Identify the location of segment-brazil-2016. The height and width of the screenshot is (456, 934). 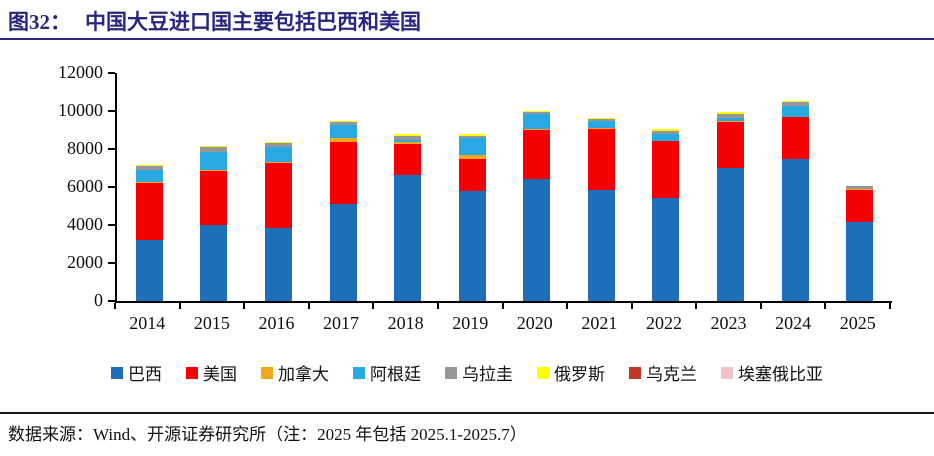
(278, 264).